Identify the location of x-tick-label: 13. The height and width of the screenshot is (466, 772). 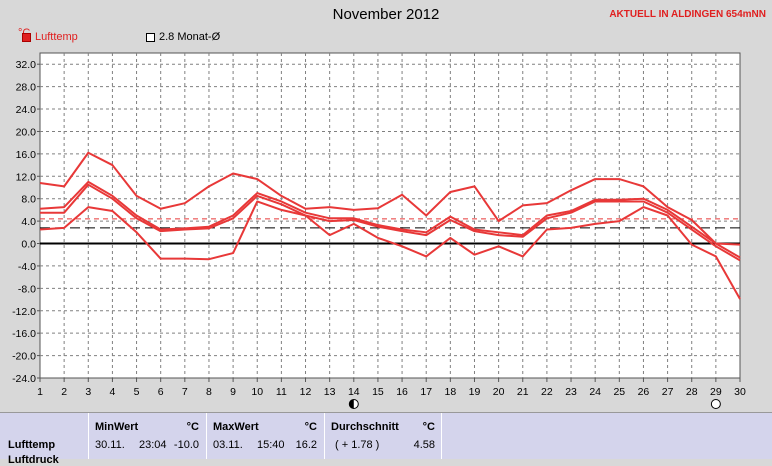
(330, 392).